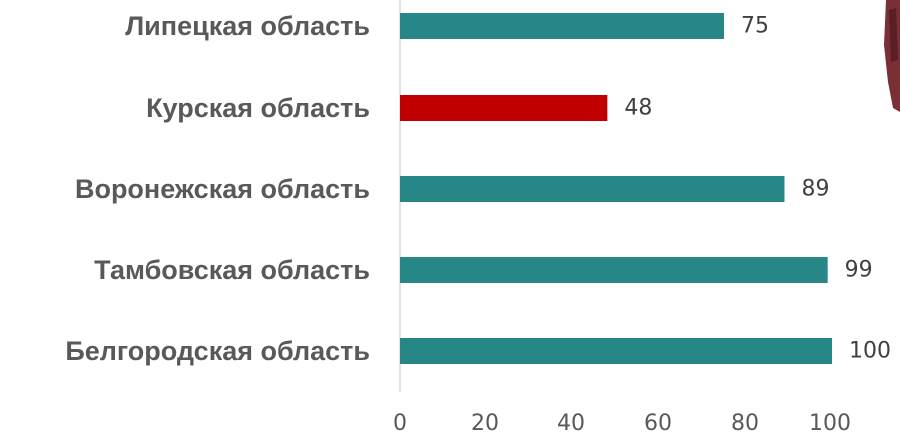 Image resolution: width=900 pixels, height=441 pixels. Describe the element at coordinates (892, 56) in the screenshot. I see `person-photo-fragment` at that location.